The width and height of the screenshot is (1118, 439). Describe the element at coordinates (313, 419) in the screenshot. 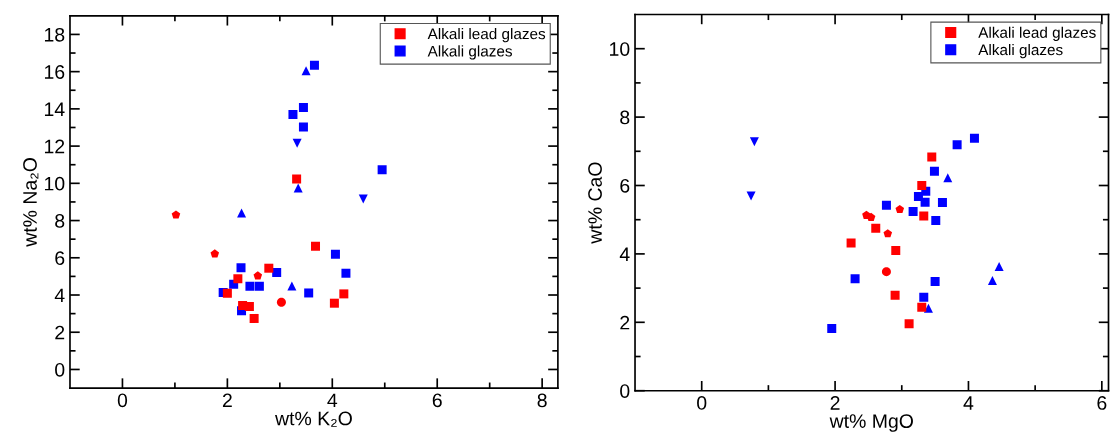

I see `x-axis-title: wt% K₂O` at that location.